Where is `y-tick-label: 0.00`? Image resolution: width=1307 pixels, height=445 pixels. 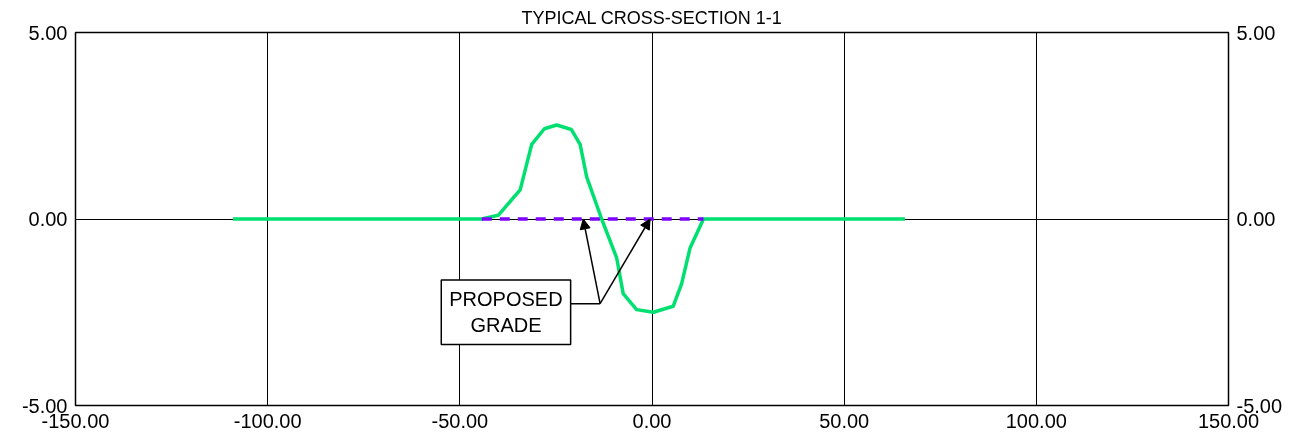 y-tick-label: 0.00 is located at coordinates (48, 219).